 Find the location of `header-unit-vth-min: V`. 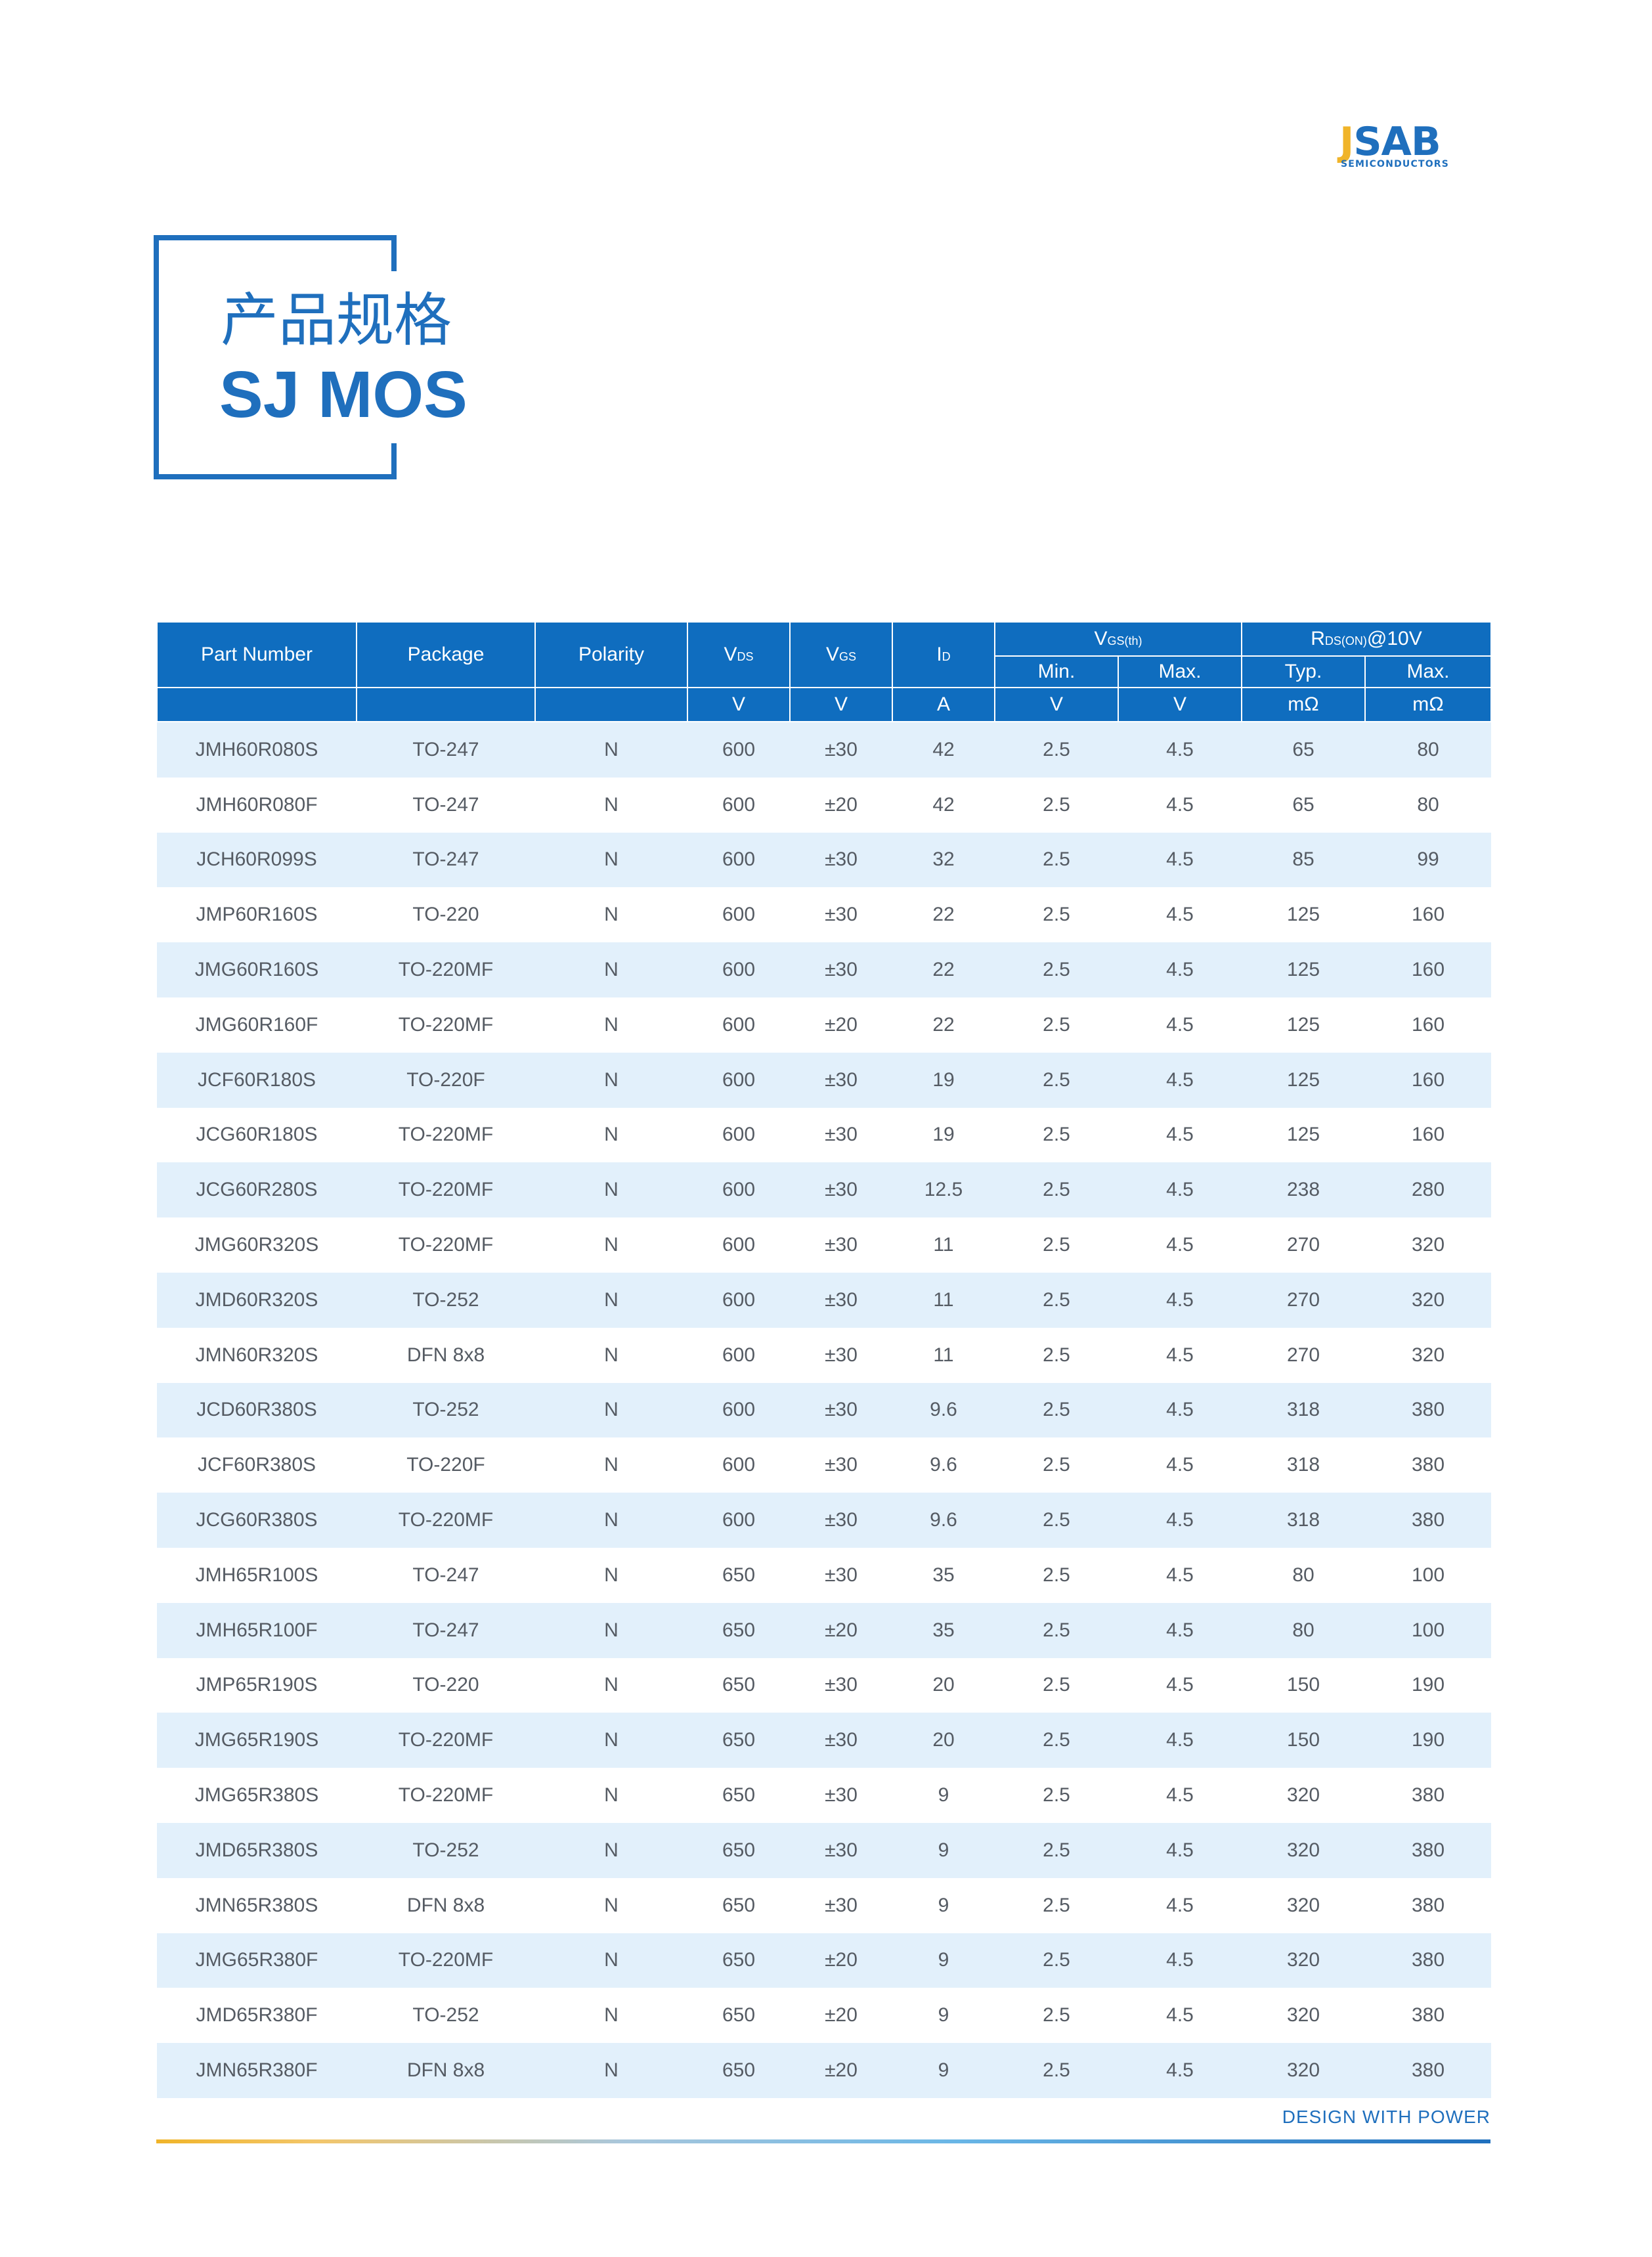

header-unit-vth-min: V is located at coordinates (1056, 704).